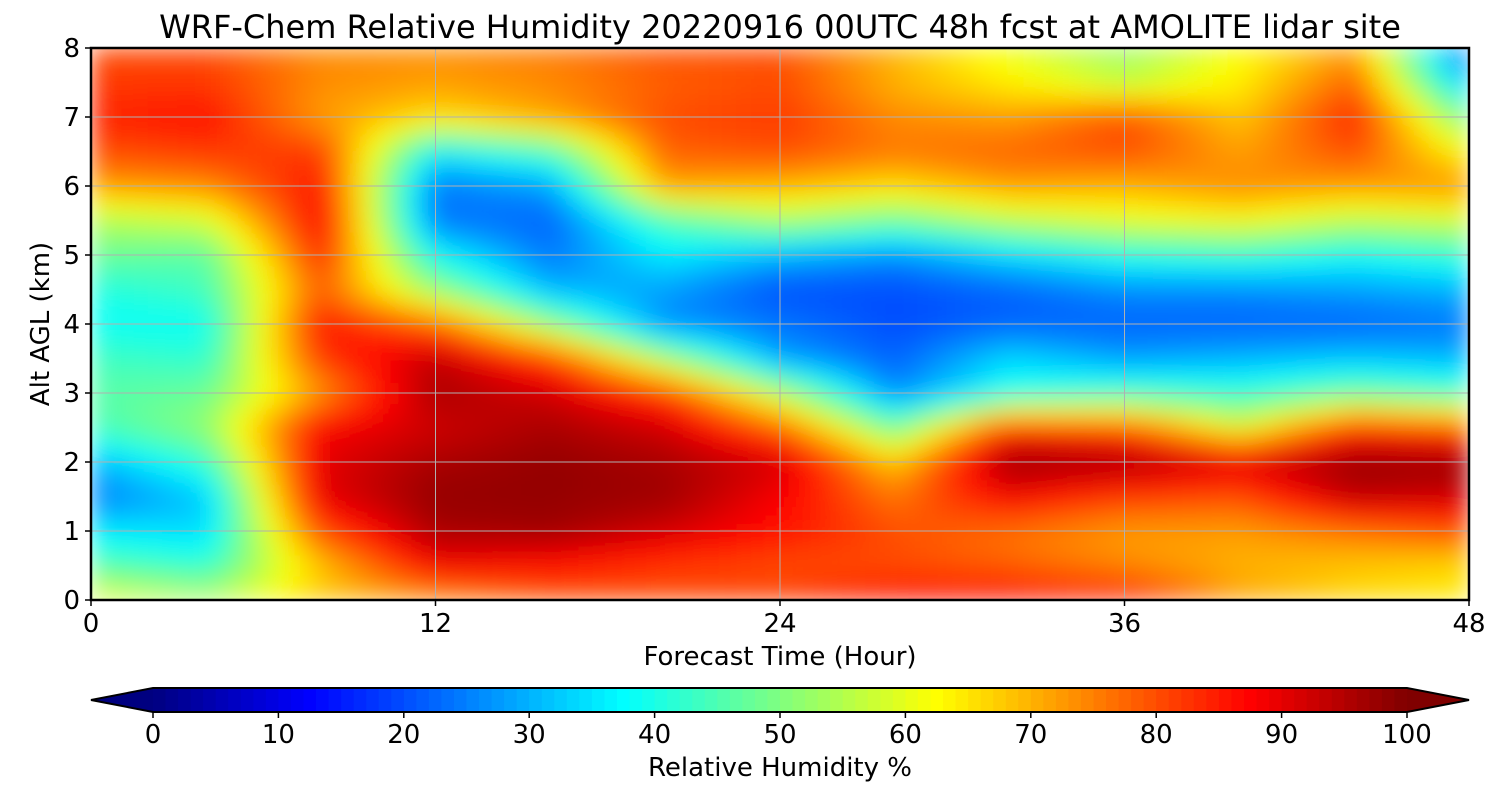  What do you see at coordinates (561, 700) in the screenshot?
I see `colorbar-segment` at bounding box center [561, 700].